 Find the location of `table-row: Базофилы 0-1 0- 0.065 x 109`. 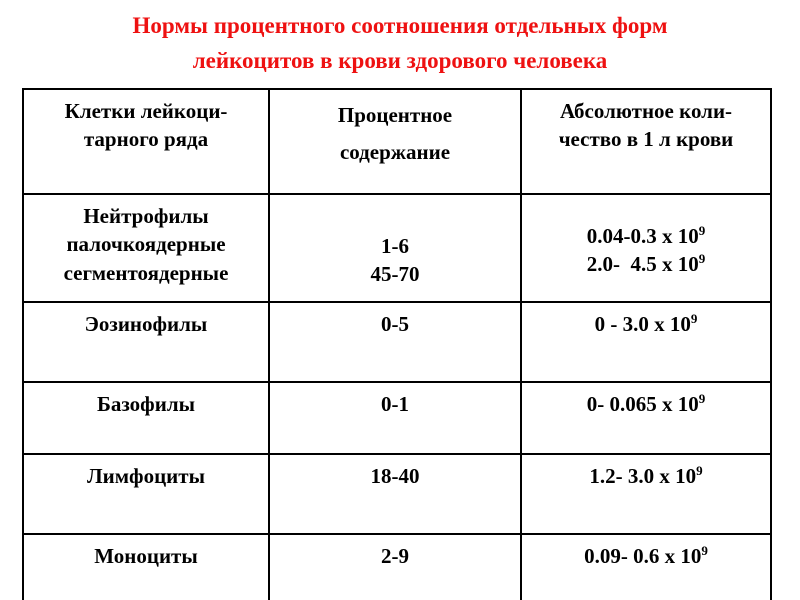

table-row: Базофилы 0-1 0- 0.065 x 109 is located at coordinates (397, 418).